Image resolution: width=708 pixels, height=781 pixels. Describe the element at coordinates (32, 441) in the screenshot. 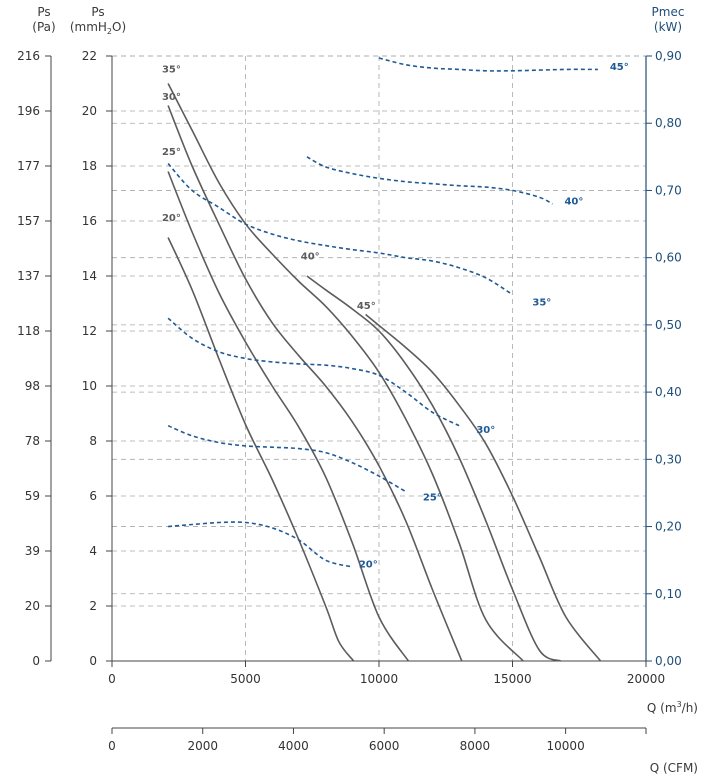

I see `y-pa-tick-label: 78` at that location.